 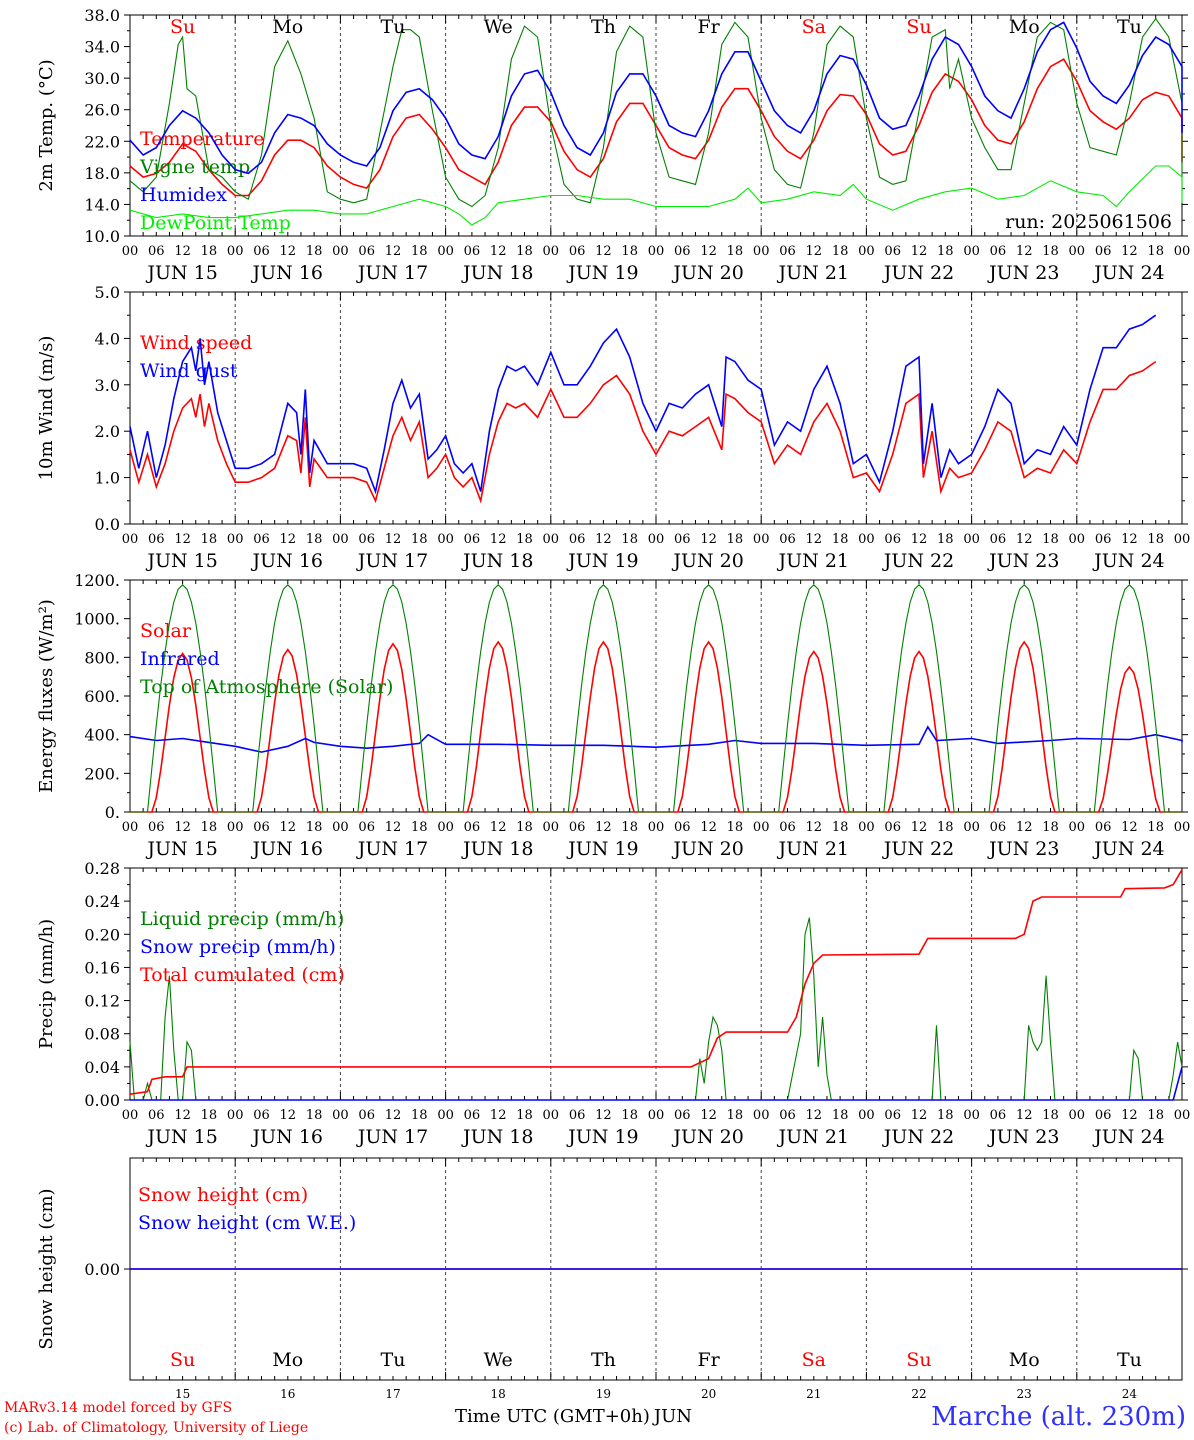 I want to click on y-tick-label: 18.0, so click(x=102, y=173).